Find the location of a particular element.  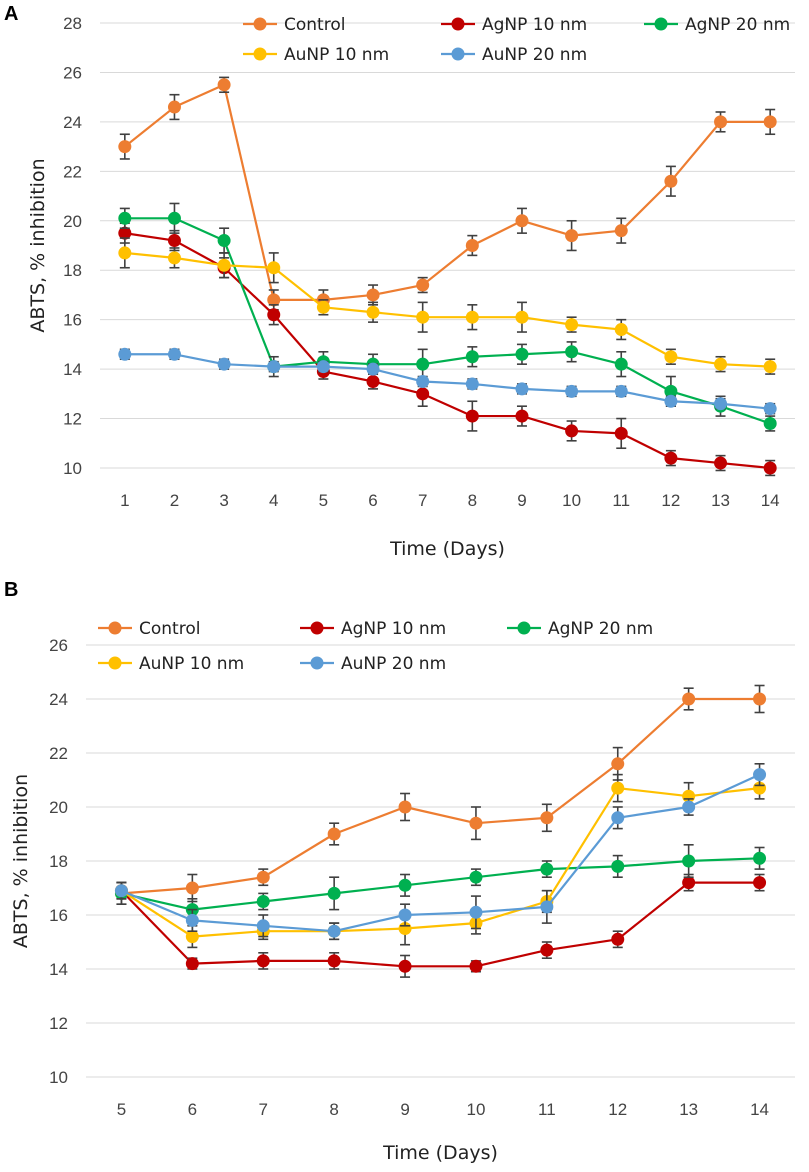

chart-a-aunp20-line is located at coordinates (447, 381).